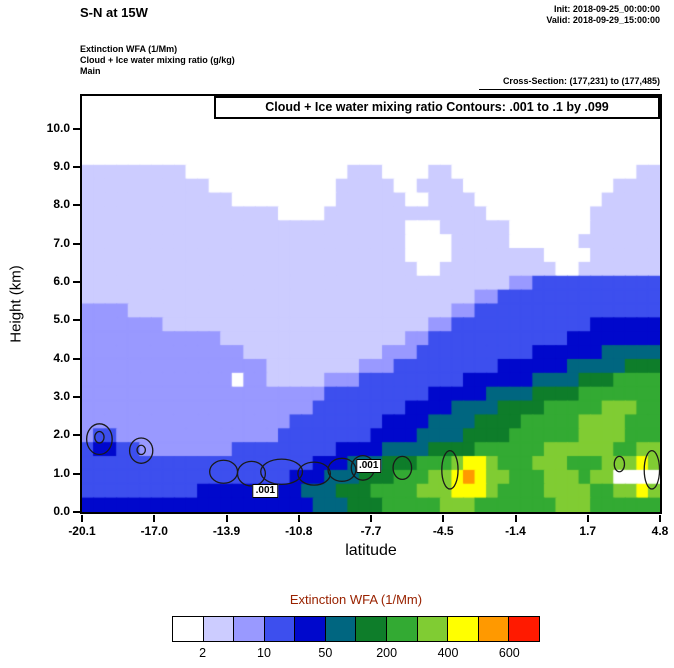  Describe the element at coordinates (356, 599) in the screenshot. I see `colorbar-title: Extinction WFA (1/Mm)` at that location.